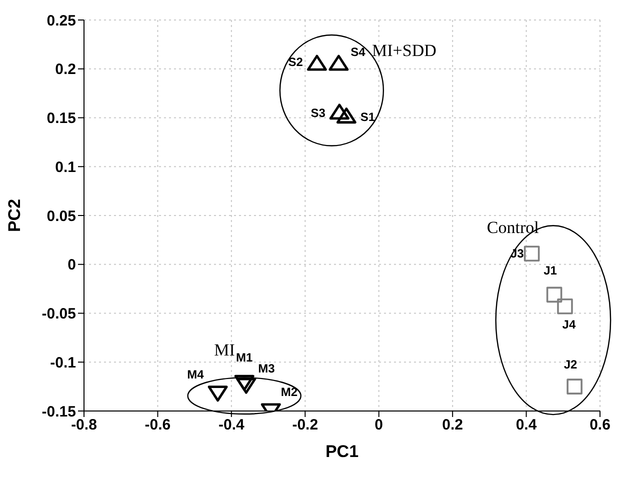 The image size is (624, 485). What do you see at coordinates (513, 228) in the screenshot?
I see `series-label: Control` at bounding box center [513, 228].